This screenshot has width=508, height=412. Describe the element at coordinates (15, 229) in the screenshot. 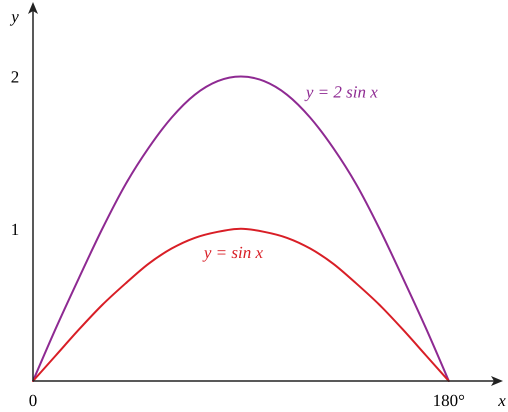

I see `y-tick-label: 1` at that location.